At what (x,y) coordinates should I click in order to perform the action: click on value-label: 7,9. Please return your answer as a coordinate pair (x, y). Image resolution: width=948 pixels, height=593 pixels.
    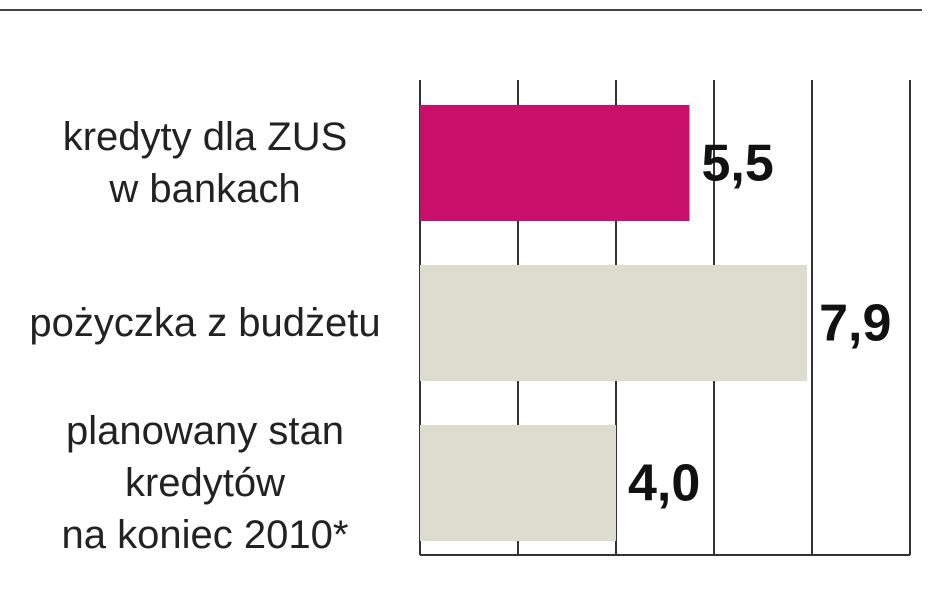
    Looking at the image, I should click on (855, 324).